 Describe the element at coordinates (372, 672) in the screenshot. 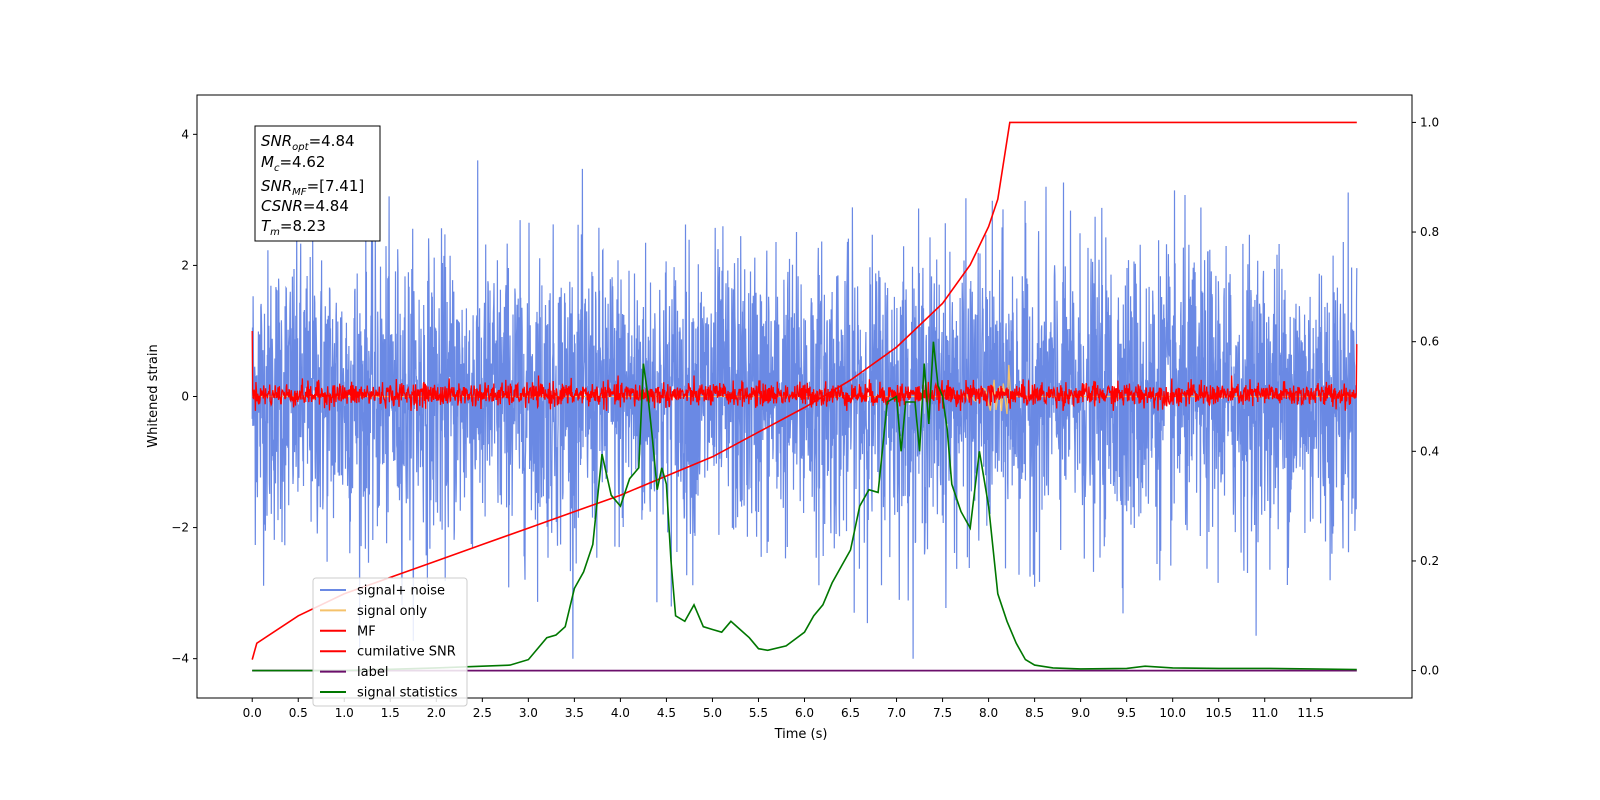

I see `legend-label: label` at that location.